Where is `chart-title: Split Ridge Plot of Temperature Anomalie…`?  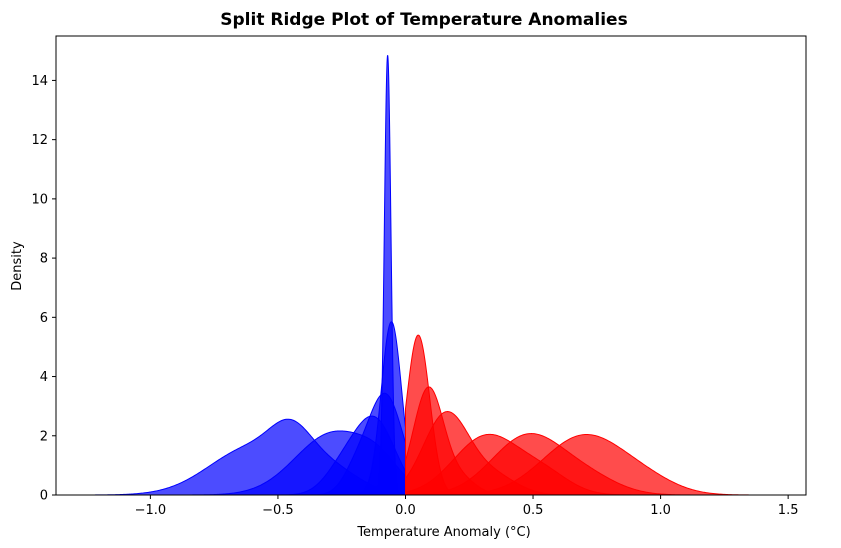 chart-title: Split Ridge Plot of Temperature Anomalie… is located at coordinates (423, 20).